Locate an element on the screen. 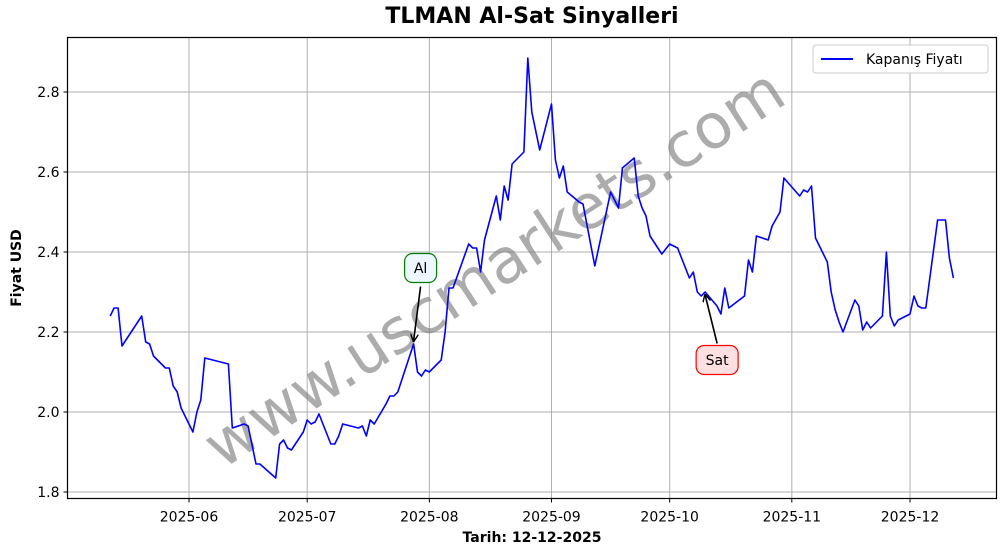 The width and height of the screenshot is (1006, 554). signal-label: Al is located at coordinates (420, 269).